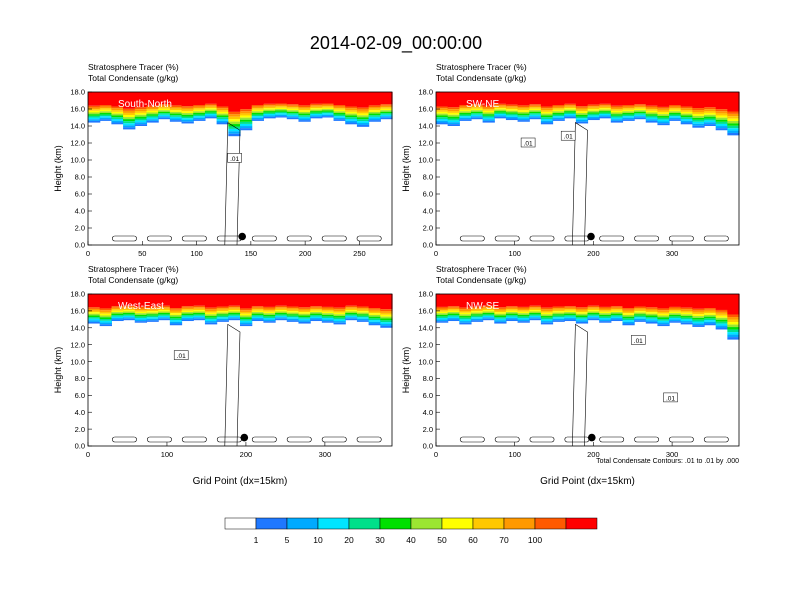 The height and width of the screenshot is (612, 792). Describe the element at coordinates (514, 253) in the screenshot. I see `x-tick-label: 100` at that location.